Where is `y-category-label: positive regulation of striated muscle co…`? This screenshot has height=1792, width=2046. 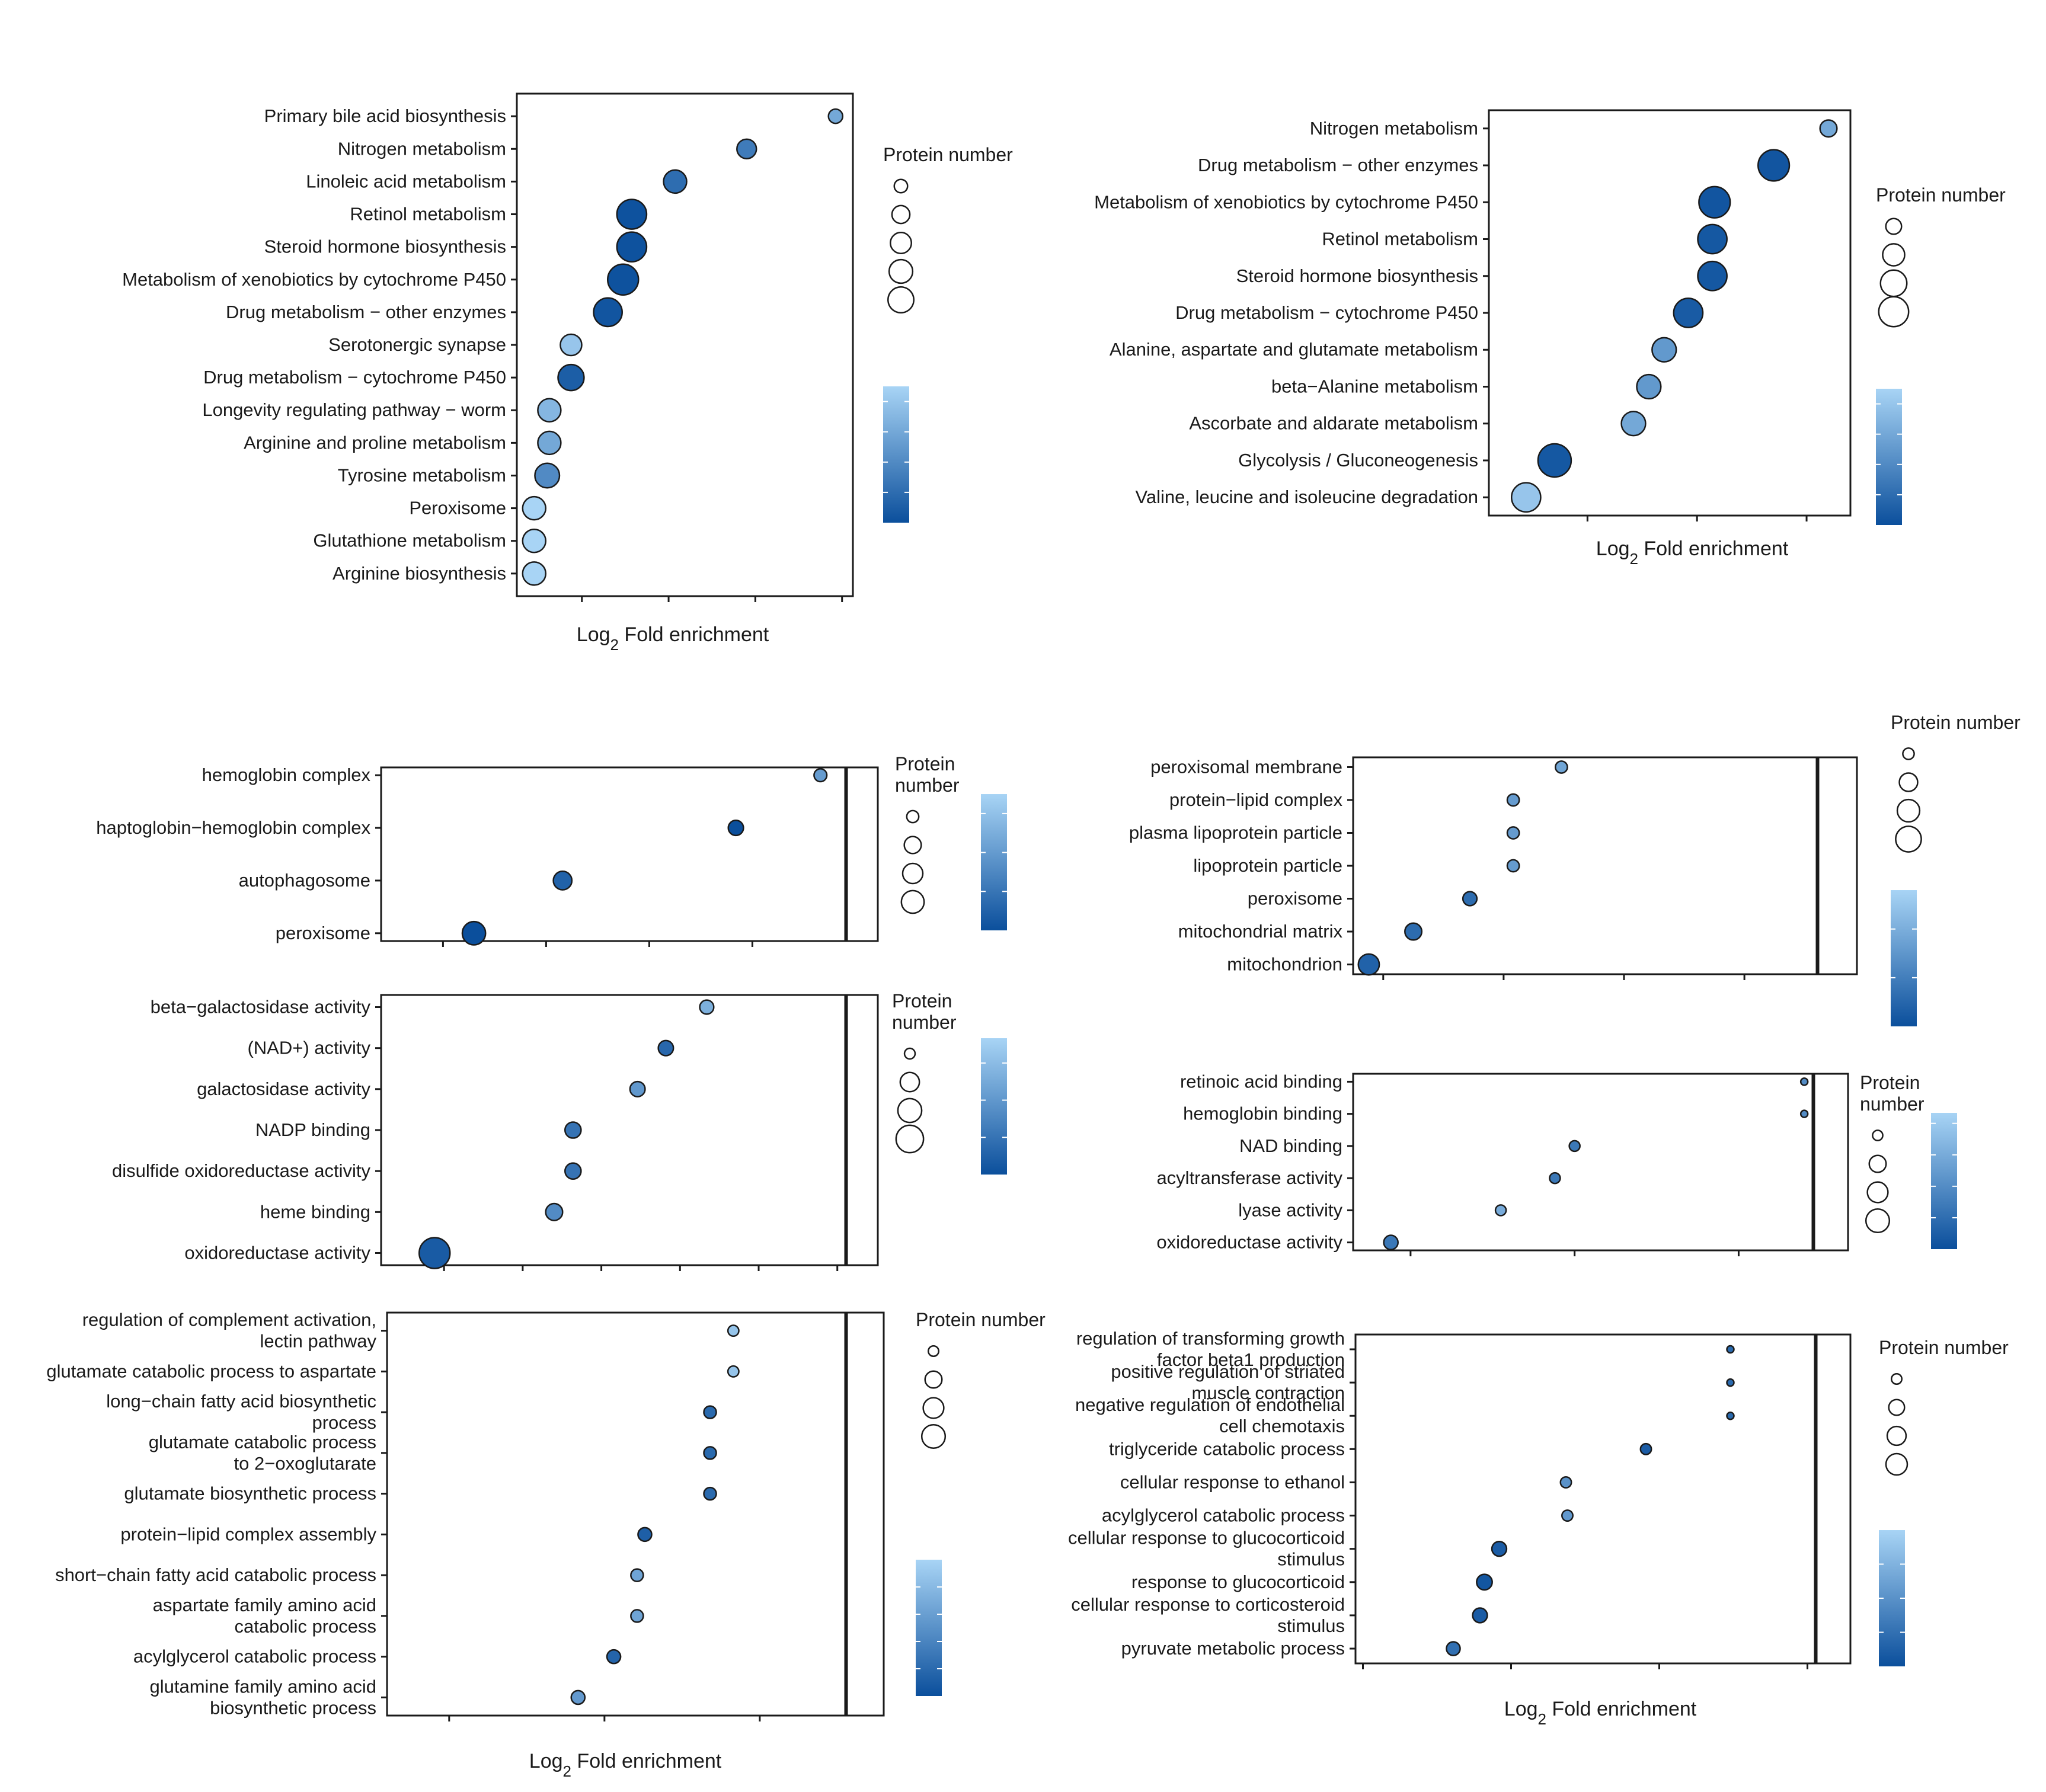 y-category-label: positive regulation of striated muscle co… is located at coordinates (1228, 1382).